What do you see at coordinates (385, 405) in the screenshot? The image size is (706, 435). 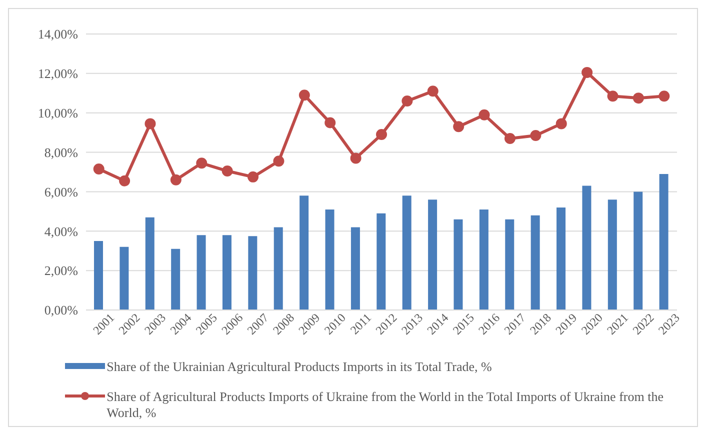 I see `legend-label: Share of Agricultural Products Imports of Ukraine from the World in the Total Imports of Ukraine from the World, %` at bounding box center [385, 405].